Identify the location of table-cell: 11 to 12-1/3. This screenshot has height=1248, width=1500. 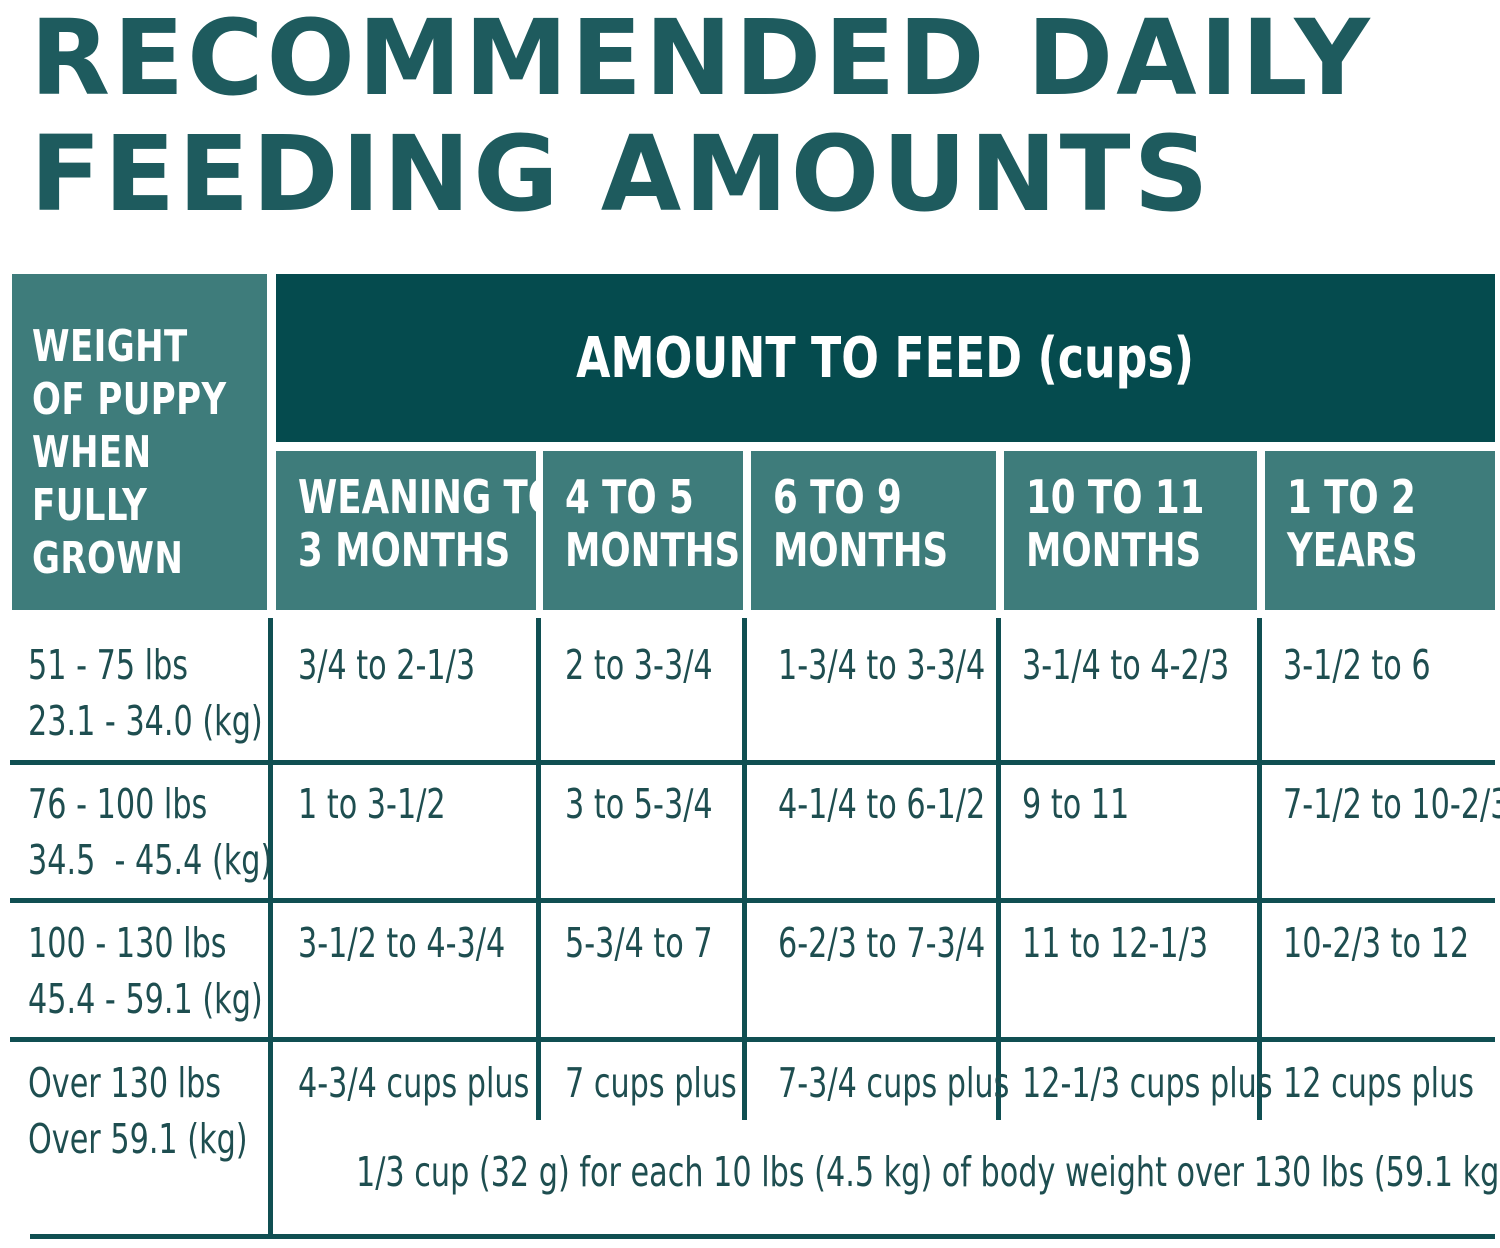
(1115, 943).